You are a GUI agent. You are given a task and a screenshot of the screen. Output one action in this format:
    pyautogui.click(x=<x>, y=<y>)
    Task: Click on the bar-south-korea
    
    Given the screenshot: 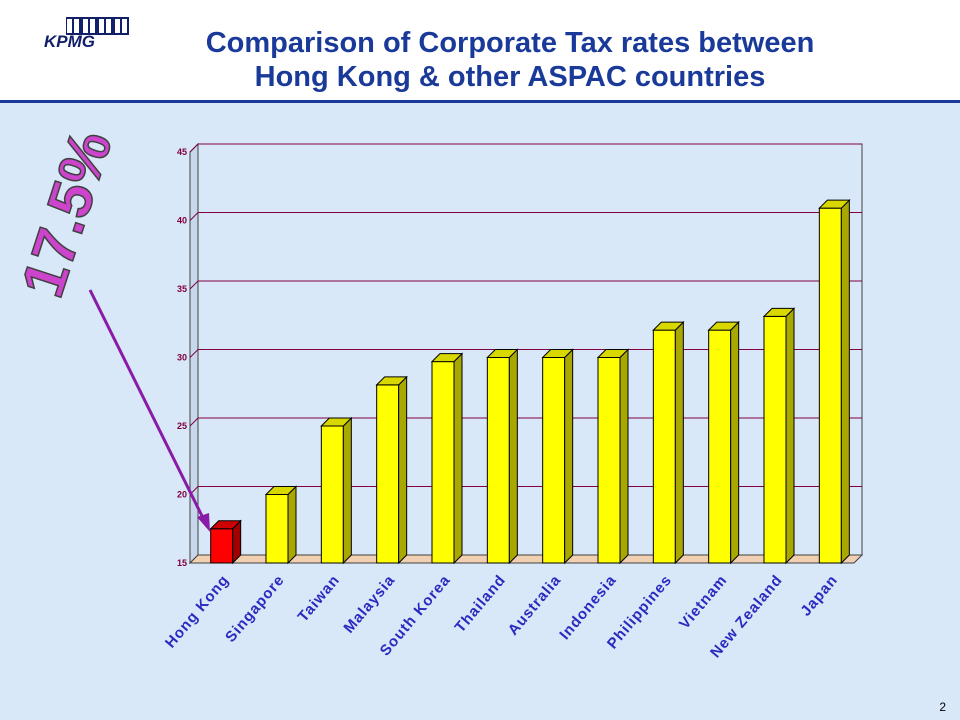 What is the action you would take?
    pyautogui.click(x=447, y=458)
    